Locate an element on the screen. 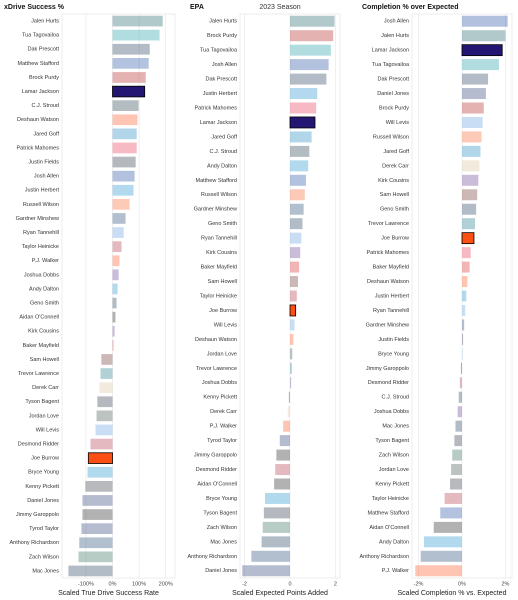 The image size is (518, 600). y-tick-label: Will Levis is located at coordinates (397, 123).